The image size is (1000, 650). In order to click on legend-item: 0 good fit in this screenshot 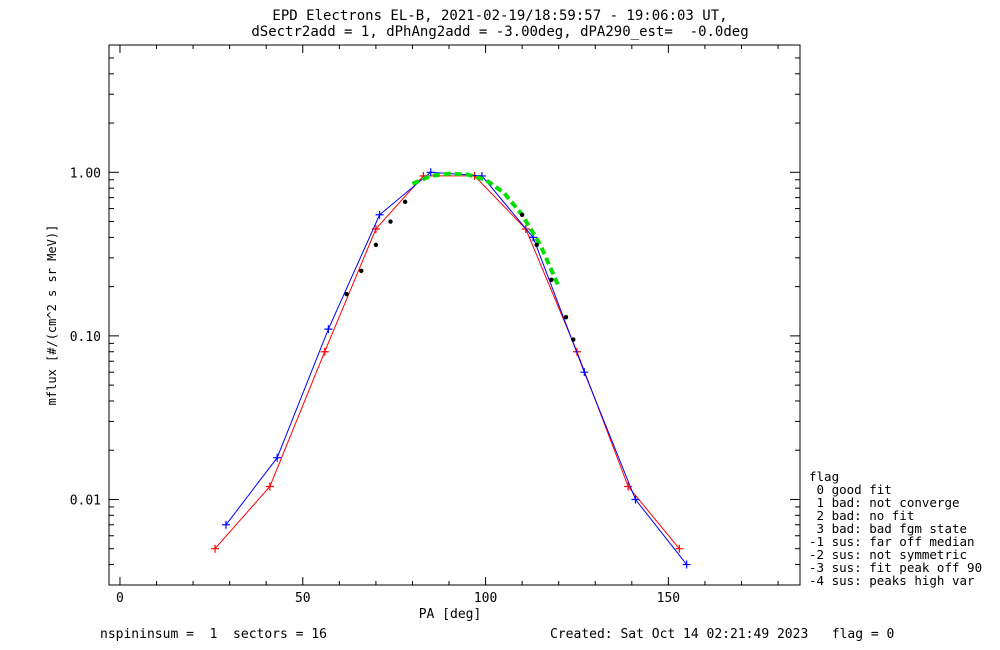, I will do `click(850, 489)`.